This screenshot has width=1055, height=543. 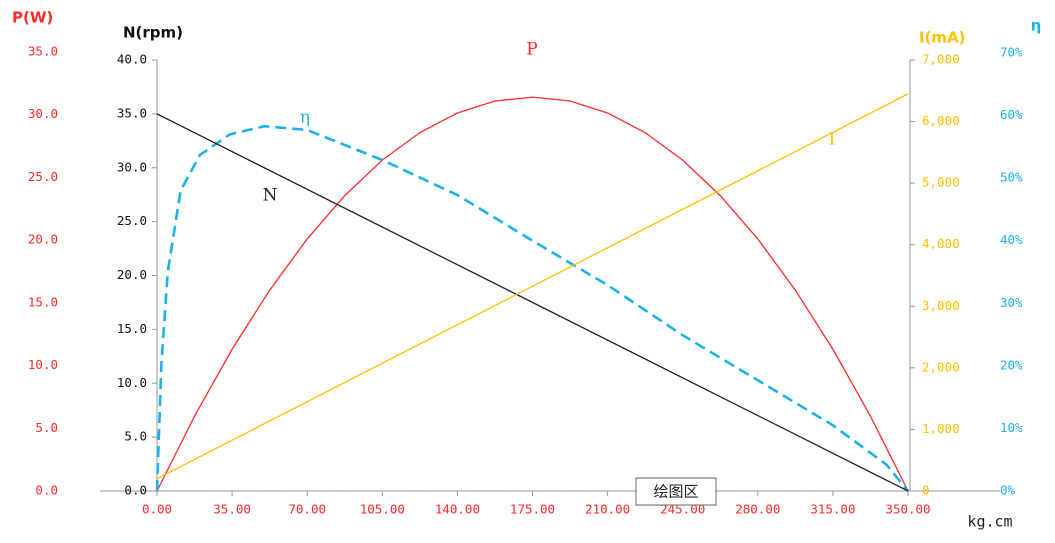 What do you see at coordinates (270, 196) in the screenshot?
I see `series-label: N` at bounding box center [270, 196].